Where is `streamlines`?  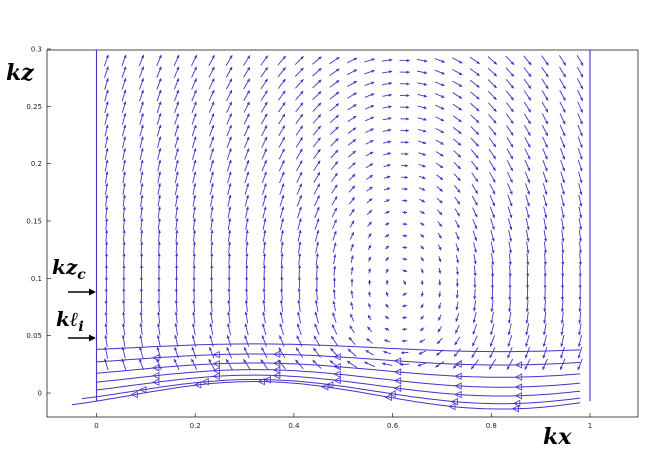
streamlines is located at coordinates (326, 378).